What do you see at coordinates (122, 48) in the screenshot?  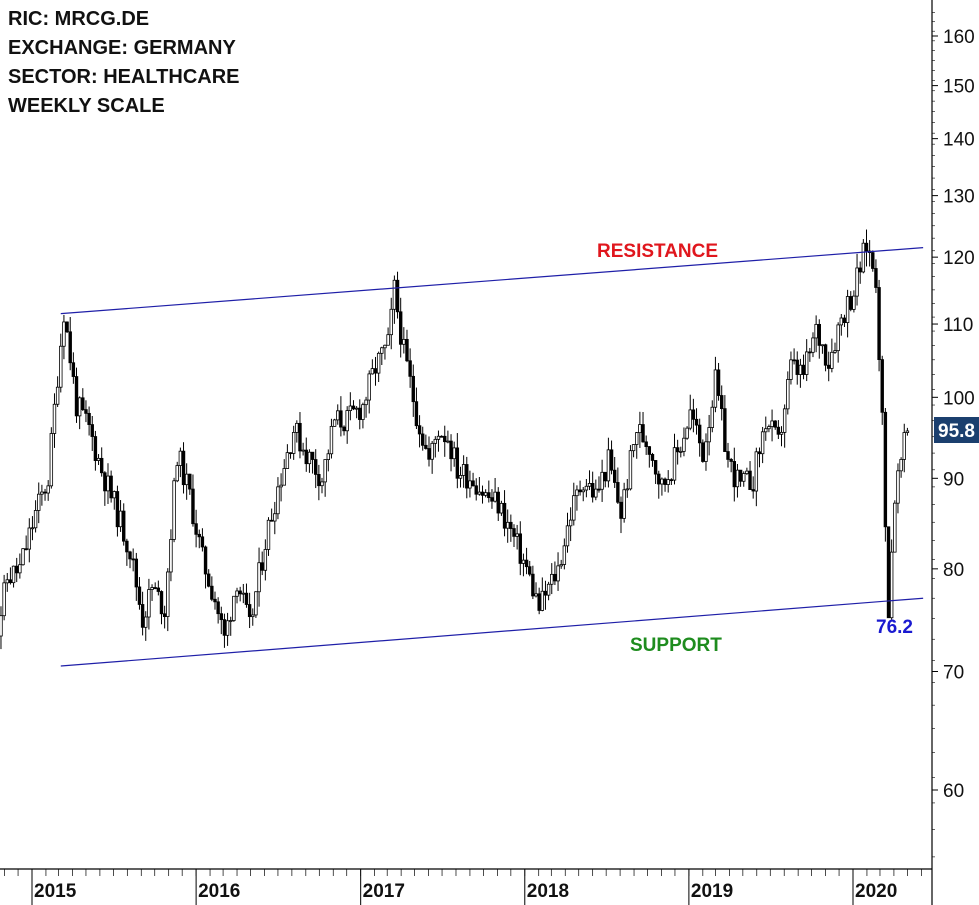 I see `exchange-label: EXCHANGE: GERMANY` at bounding box center [122, 48].